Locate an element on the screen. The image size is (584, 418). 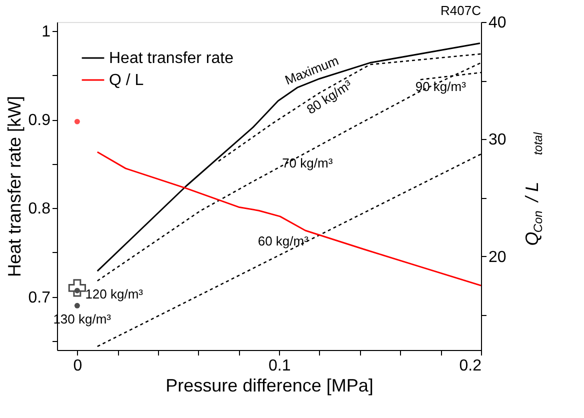
y2-tick-label: 30 is located at coordinates (497, 140).